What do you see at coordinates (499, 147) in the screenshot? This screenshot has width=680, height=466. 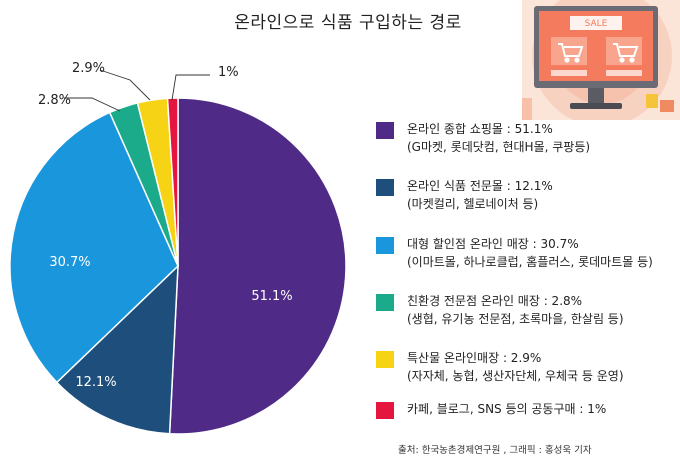 I see `legend-sublabel: (G마켓, 롯데닷컴, 현대H몰, 쿠팡등)` at bounding box center [499, 147].